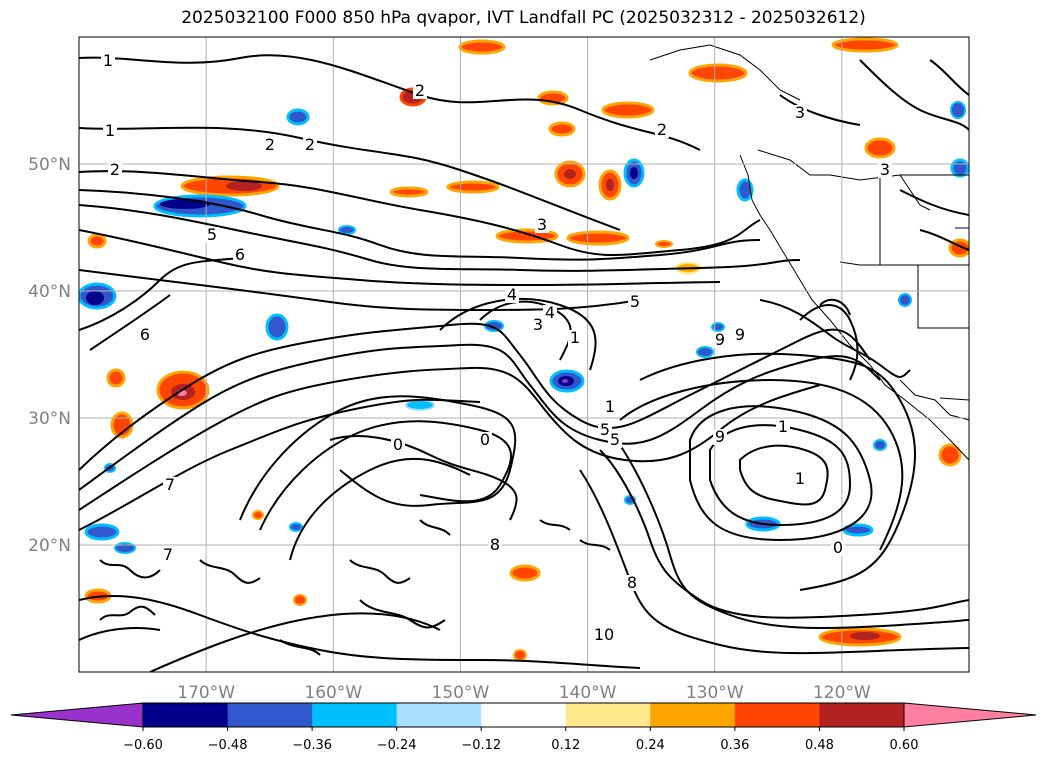 The width and height of the screenshot is (1047, 765). What do you see at coordinates (49, 419) in the screenshot?
I see `lat-tick-label: 30°N` at bounding box center [49, 419].